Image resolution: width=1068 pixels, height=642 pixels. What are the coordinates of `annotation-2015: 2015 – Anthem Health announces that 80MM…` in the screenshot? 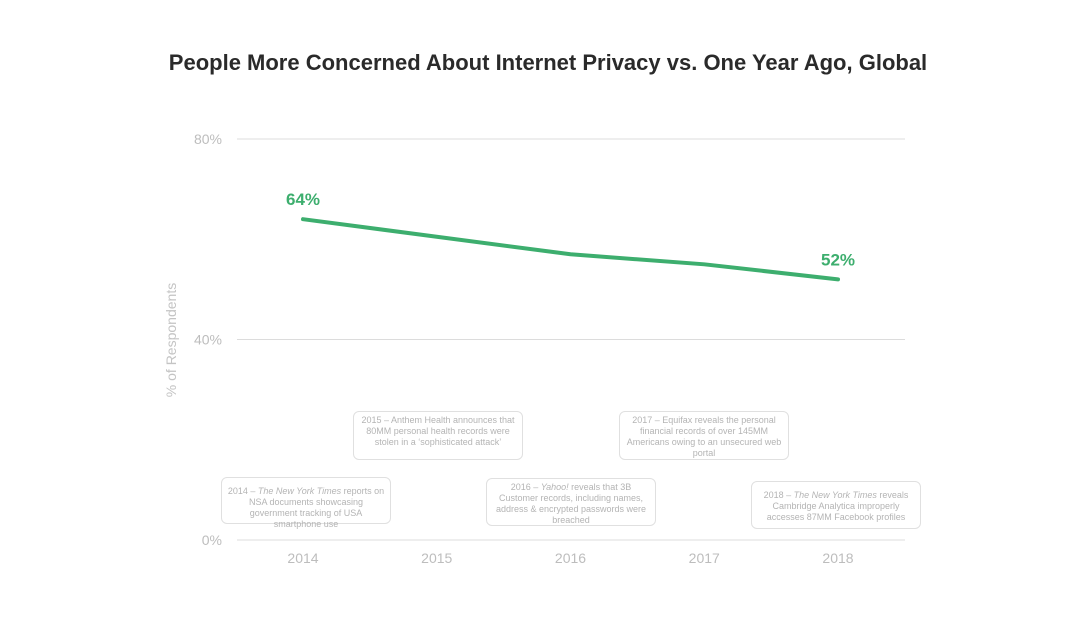 It's located at (438, 435).